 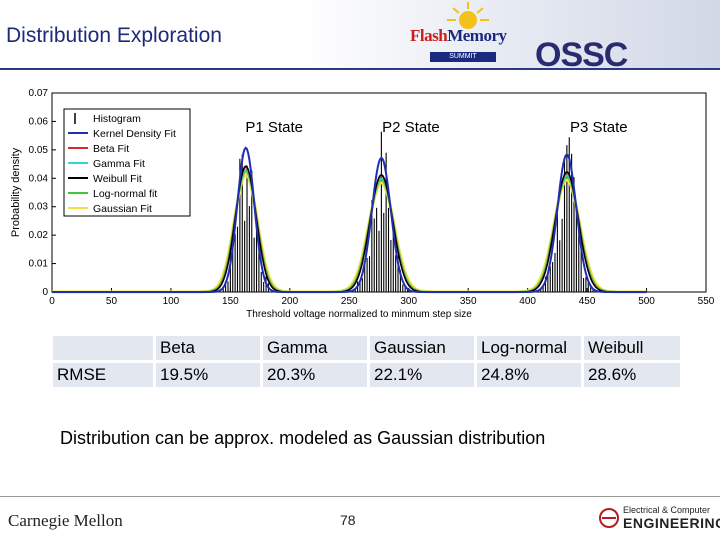 I want to click on legend-label: Beta Fit, so click(x=111, y=149).